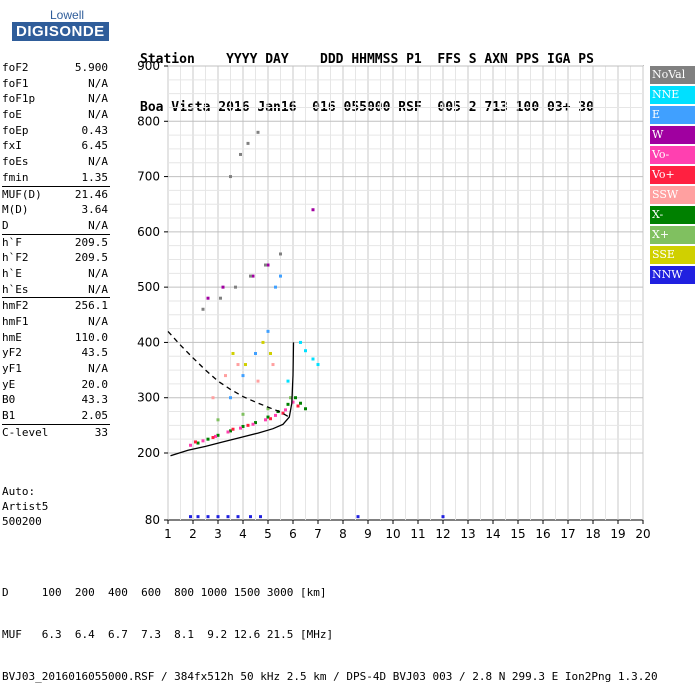  Describe the element at coordinates (9, 400) in the screenshot. I see `param-label: B0` at that location.